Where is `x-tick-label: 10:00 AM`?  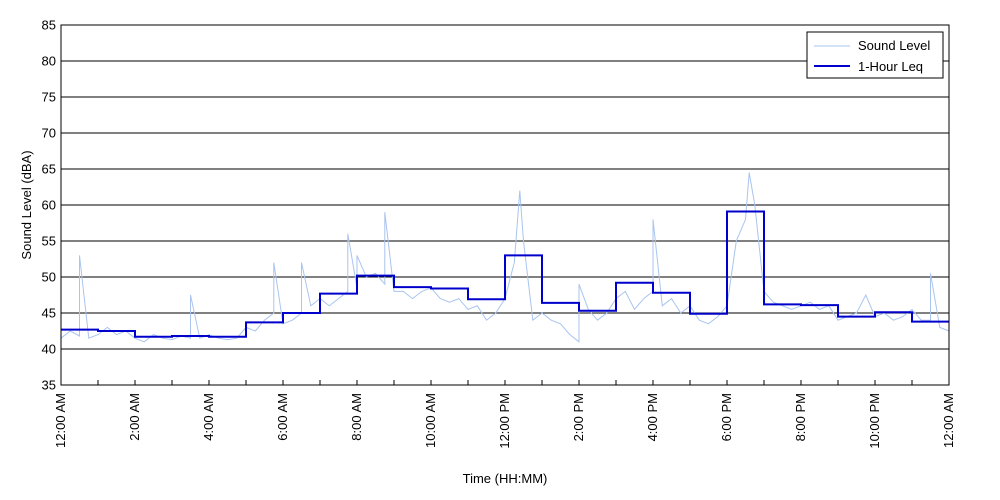 x-tick-label: 10:00 AM is located at coordinates (430, 420).